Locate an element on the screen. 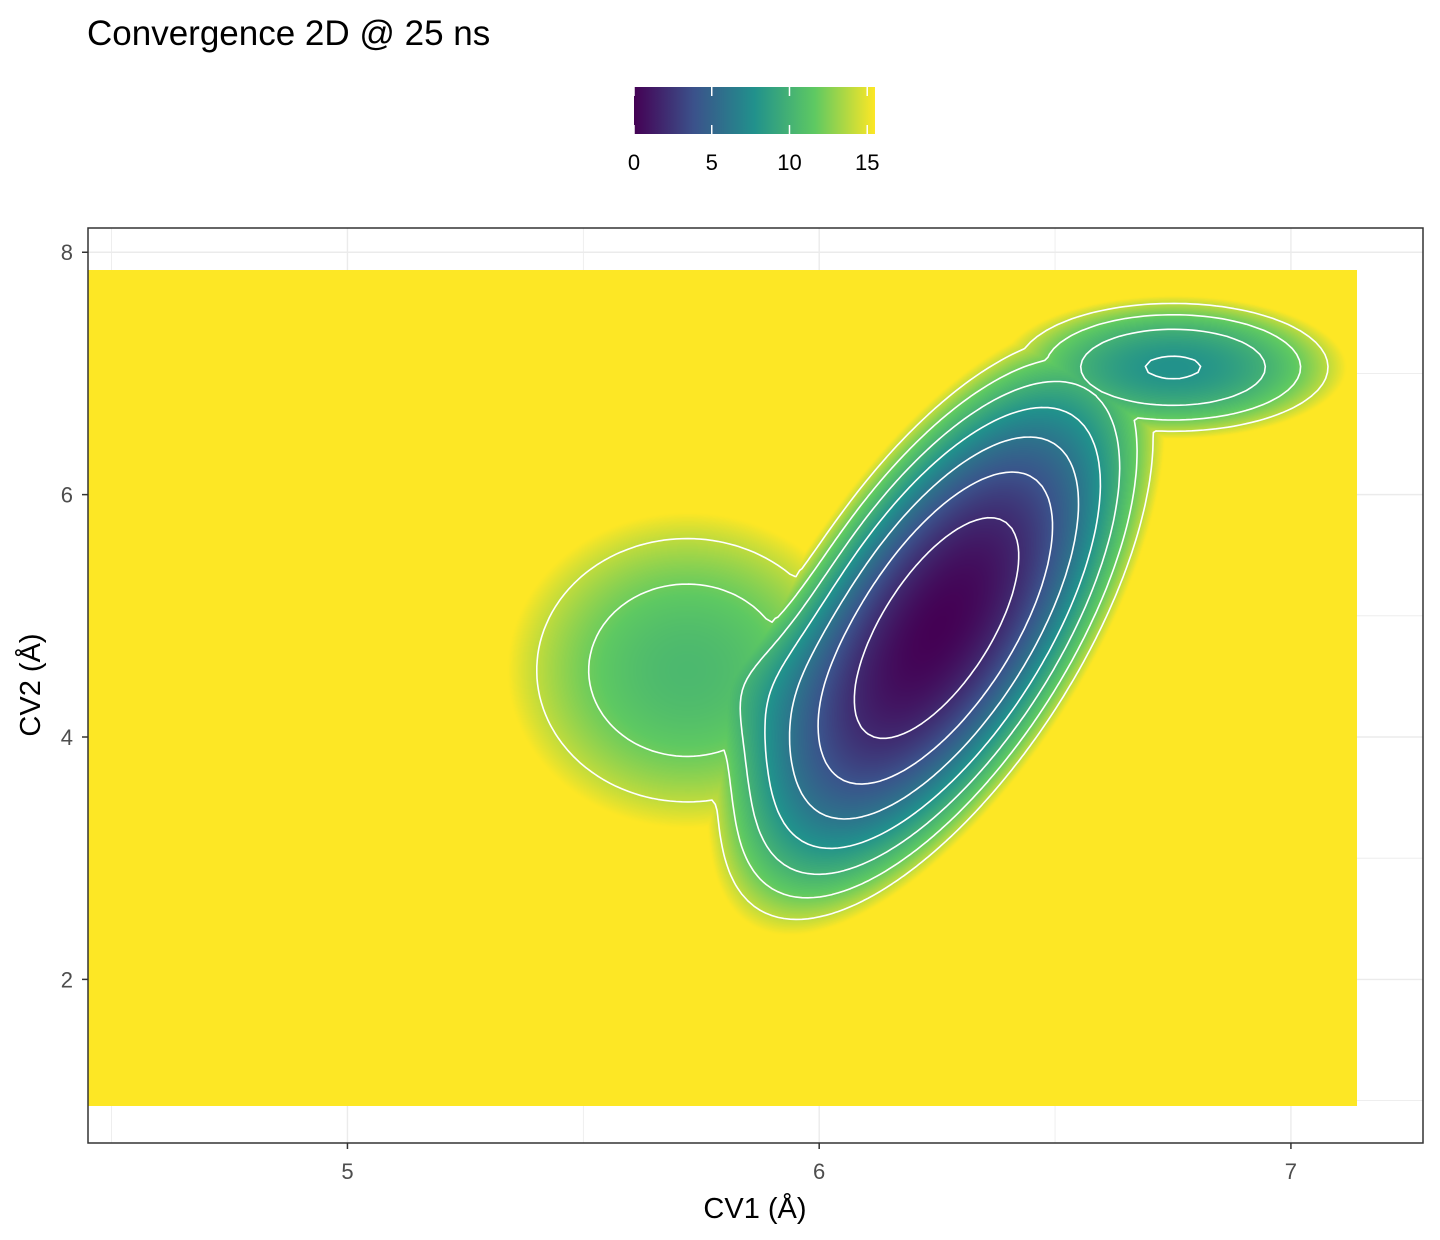 The width and height of the screenshot is (1440, 1240). y-tick-label: 6 is located at coordinates (67, 495).